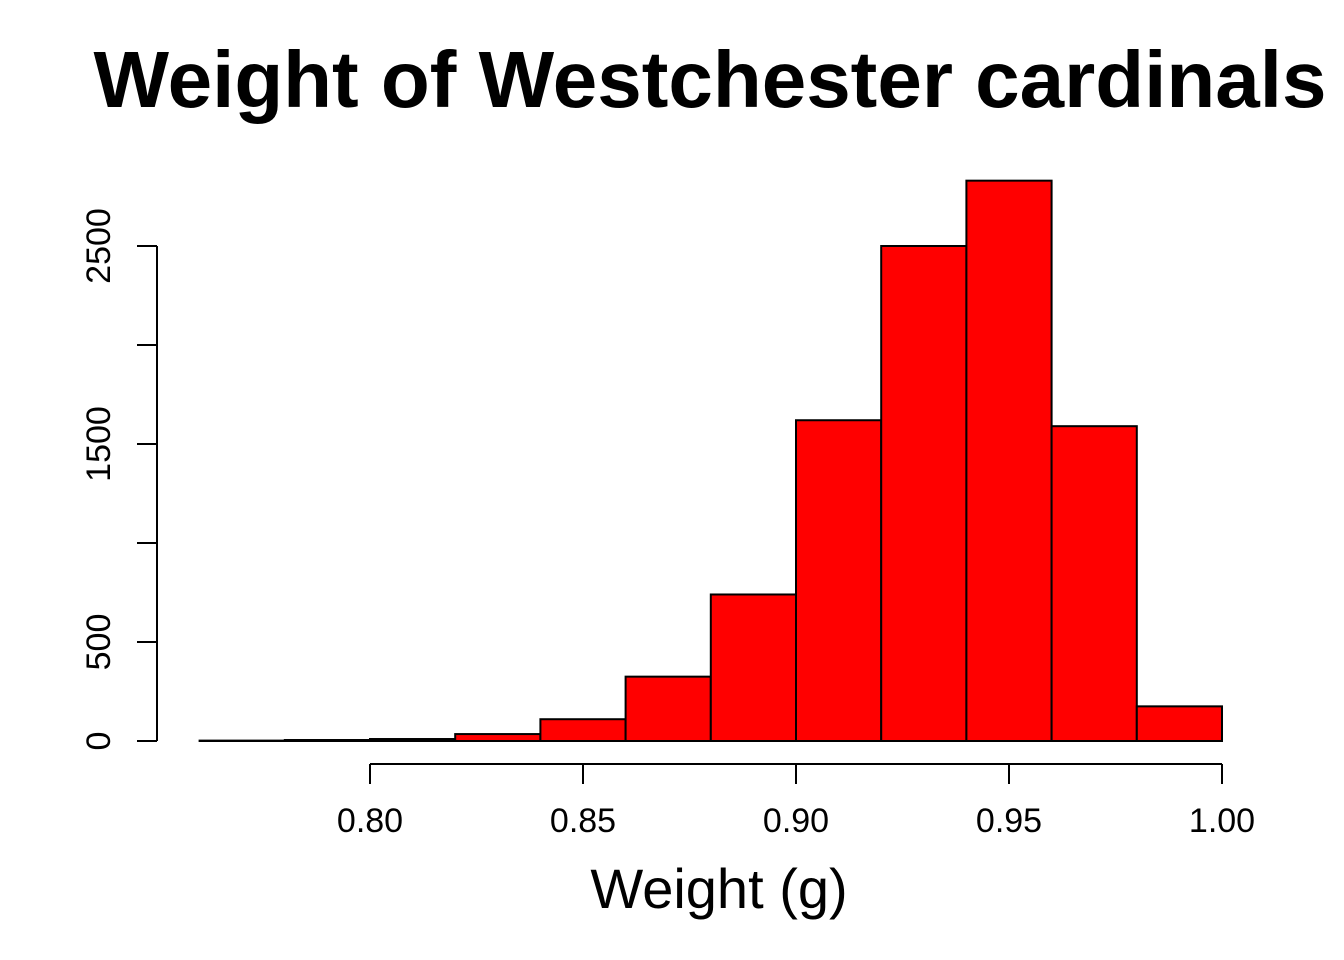 This screenshot has width=1344, height=960. I want to click on x-tick-label: 0.95, so click(1009, 821).